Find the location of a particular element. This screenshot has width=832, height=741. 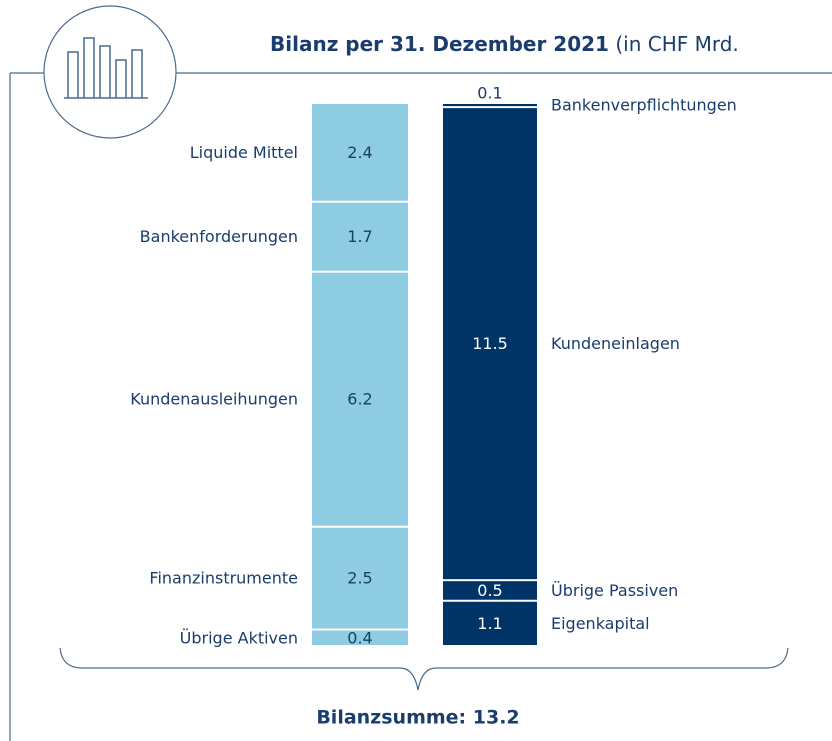

icon-bars is located at coordinates (106, 68).